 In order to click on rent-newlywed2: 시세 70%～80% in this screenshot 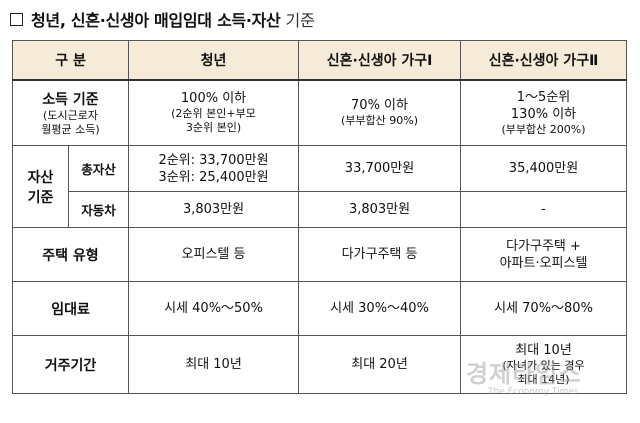, I will do `click(544, 308)`.